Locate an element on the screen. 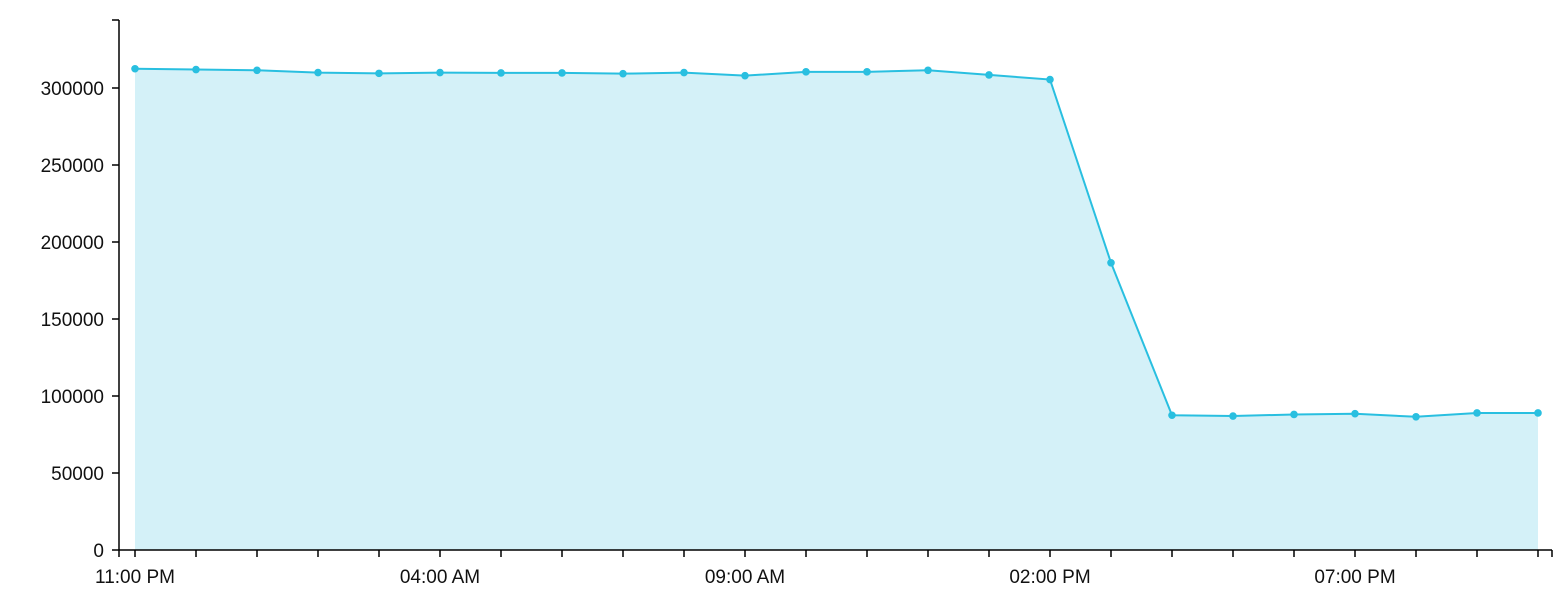 The height and width of the screenshot is (616, 1562). x-tick-label: 02:00 PM is located at coordinates (1049, 577).